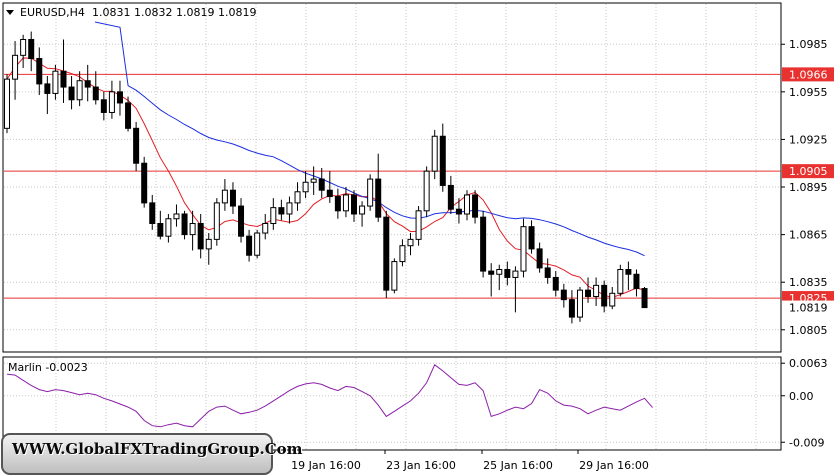 The image size is (838, 476). Describe the element at coordinates (808, 235) in the screenshot. I see `price-tick-label: 1.0865` at that location.